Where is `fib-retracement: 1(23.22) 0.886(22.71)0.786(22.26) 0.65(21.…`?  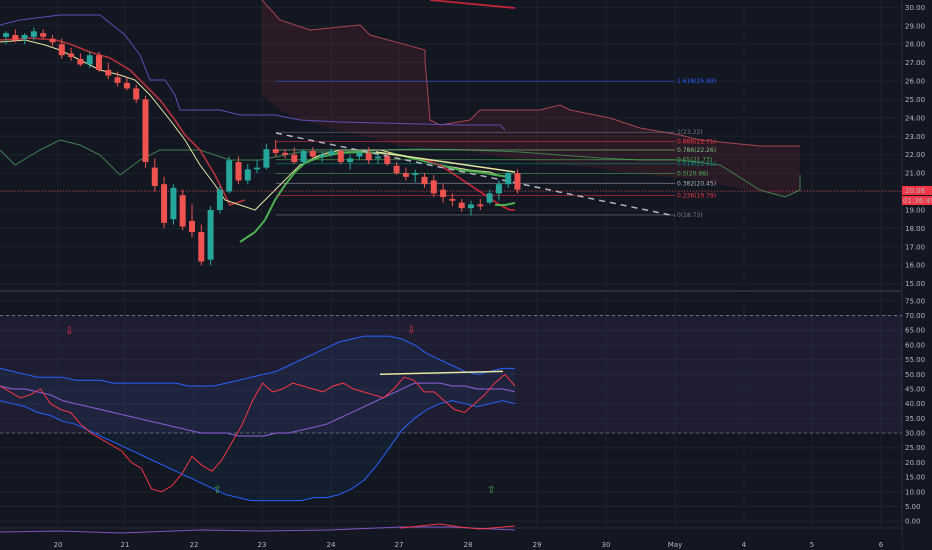 fib-retracement: 1(23.22) 0.886(22.71)0.786(22.26) 0.65(21.… is located at coordinates (496, 148).